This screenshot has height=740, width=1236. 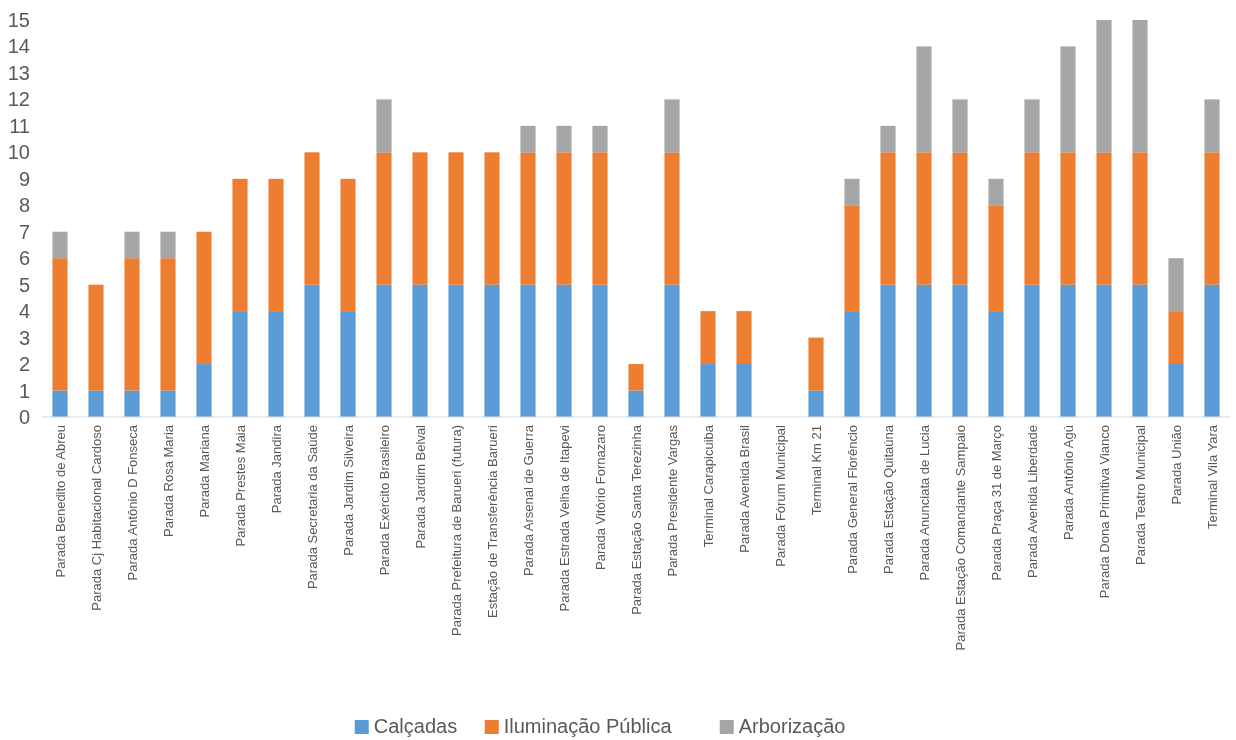 What do you see at coordinates (24, 390) in the screenshot?
I see `y-tick-label: 1` at bounding box center [24, 390].